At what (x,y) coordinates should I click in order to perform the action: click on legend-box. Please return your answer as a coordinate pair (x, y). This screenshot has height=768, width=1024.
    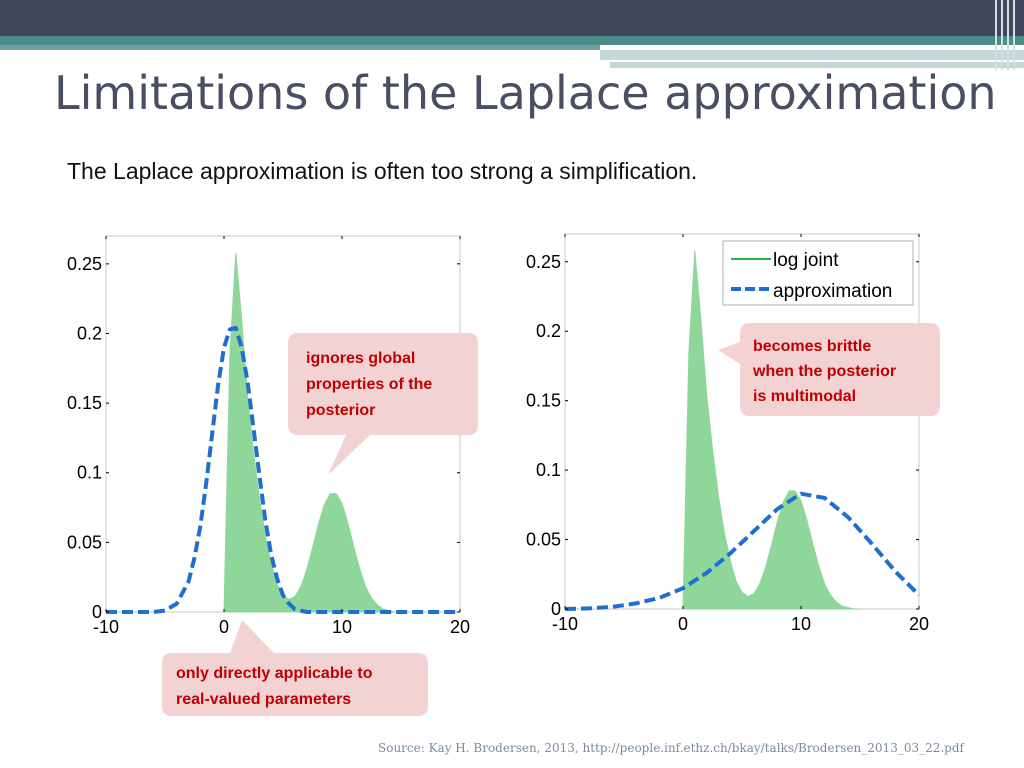
    Looking at the image, I should click on (818, 273).